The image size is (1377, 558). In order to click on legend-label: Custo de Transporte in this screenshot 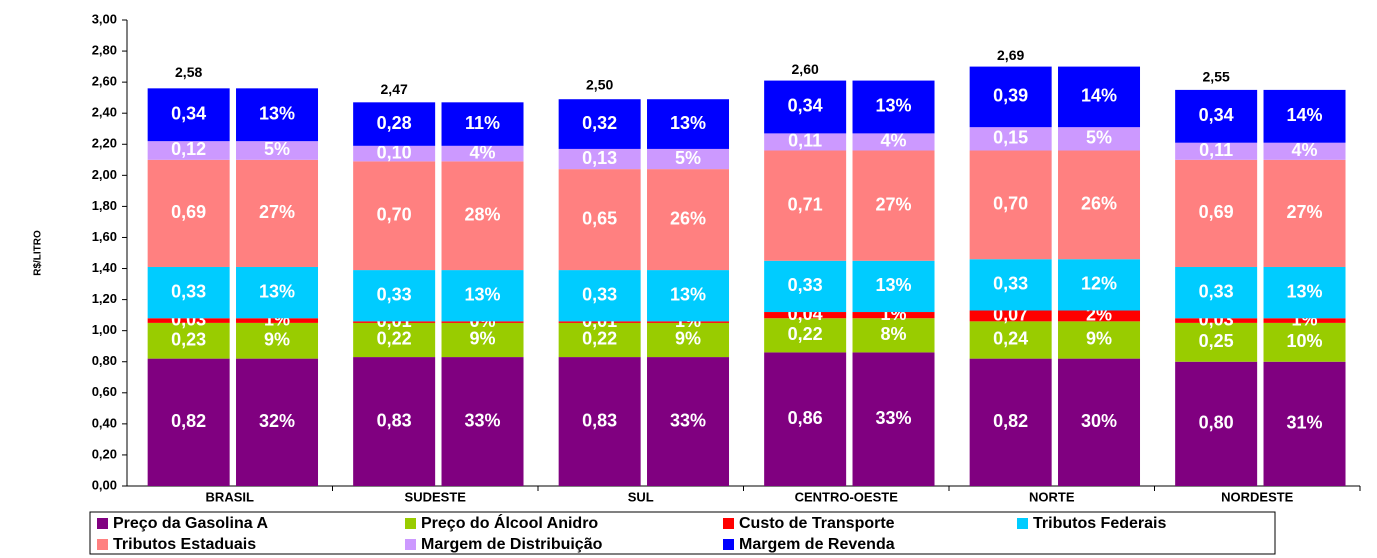, I will do `click(817, 523)`.